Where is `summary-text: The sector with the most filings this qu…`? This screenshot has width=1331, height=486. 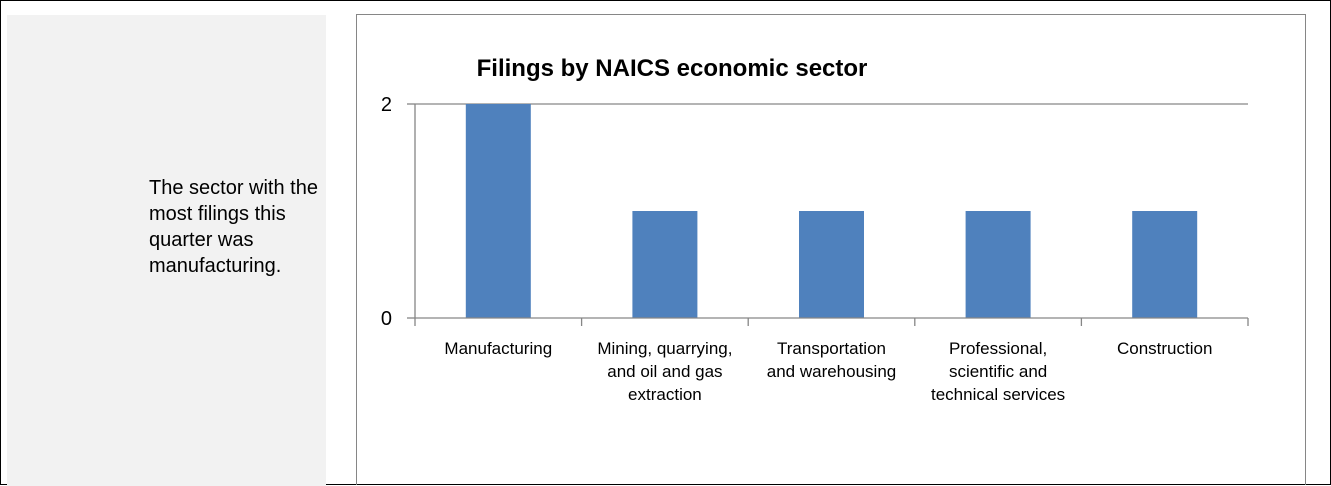 summary-text: The sector with the most filings this qu… is located at coordinates (233, 227).